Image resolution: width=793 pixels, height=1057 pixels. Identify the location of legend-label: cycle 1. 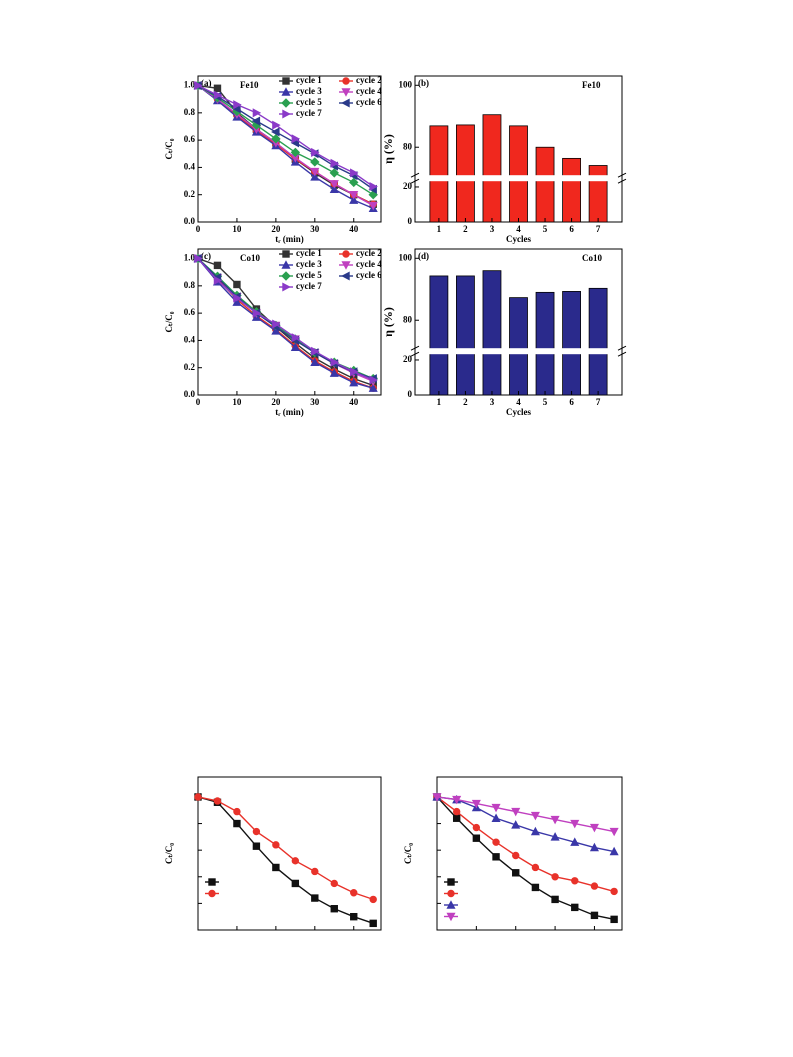
(309, 80).